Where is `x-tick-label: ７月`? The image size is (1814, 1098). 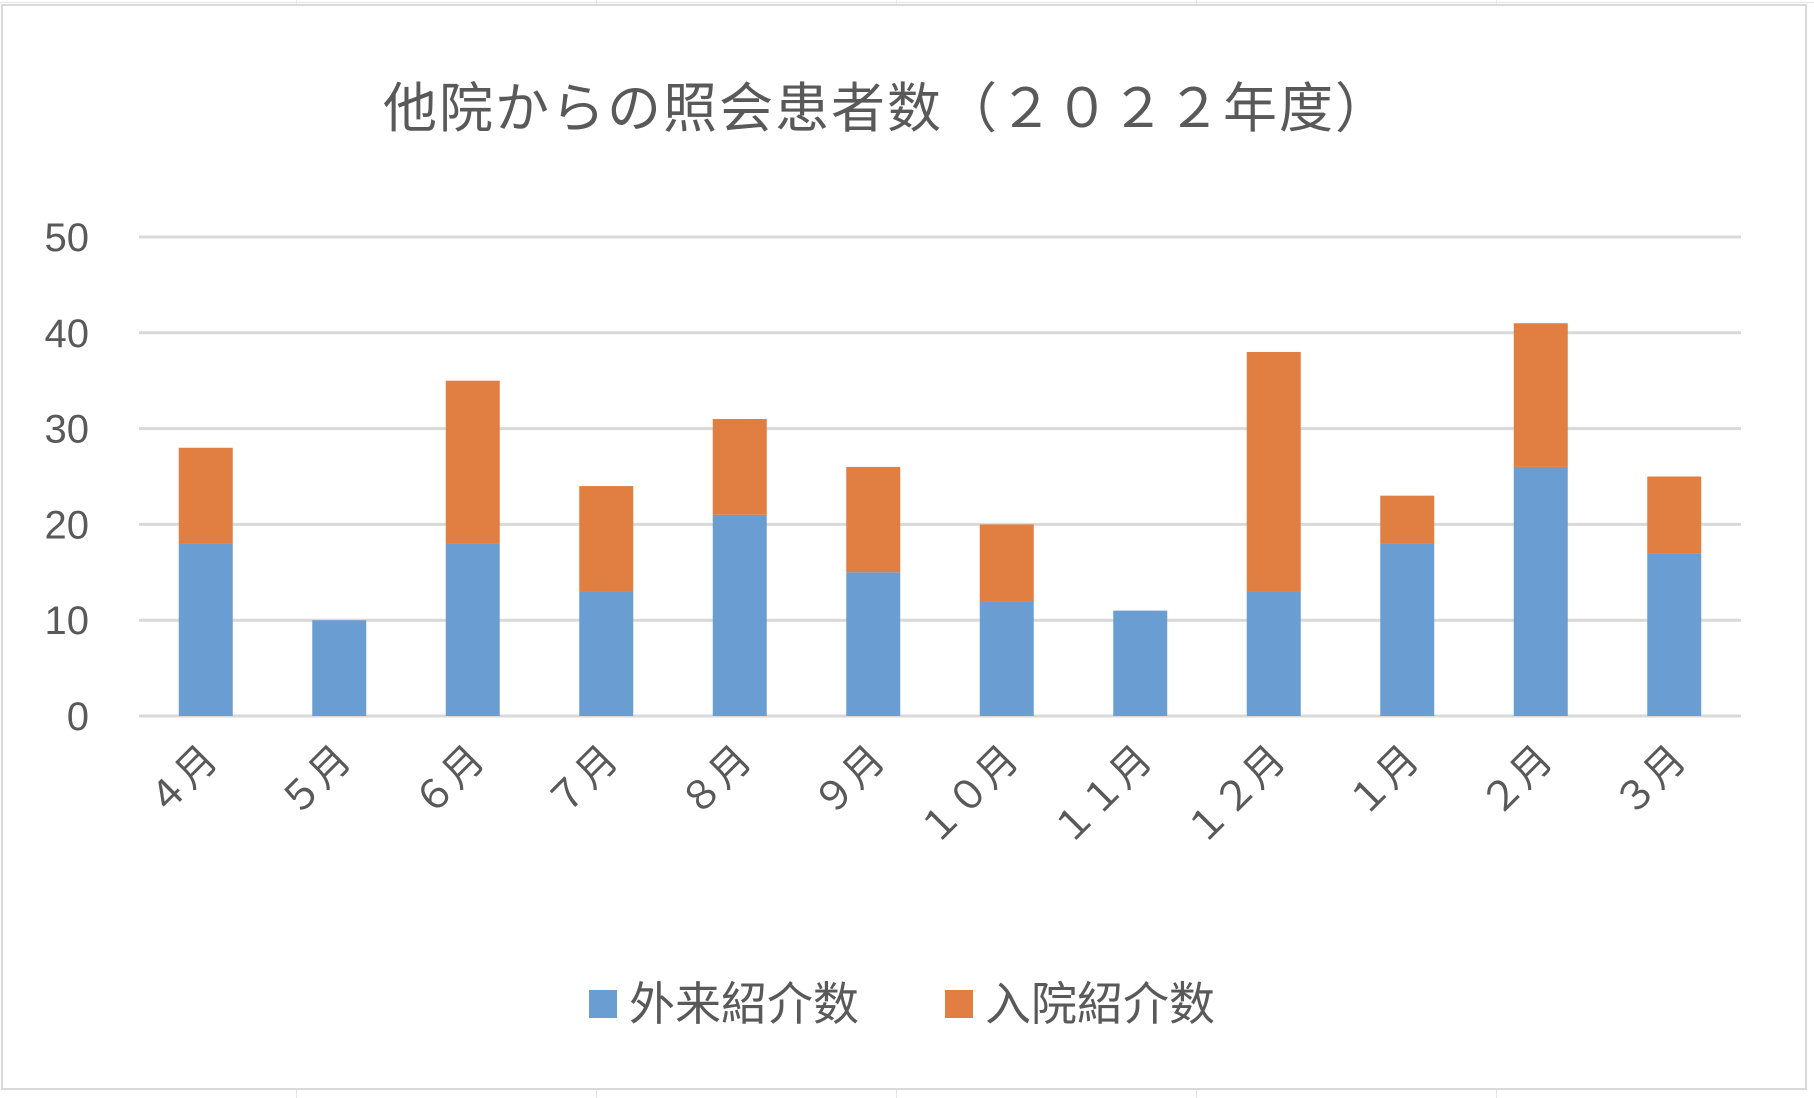
x-tick-label: ７月 is located at coordinates (582, 781).